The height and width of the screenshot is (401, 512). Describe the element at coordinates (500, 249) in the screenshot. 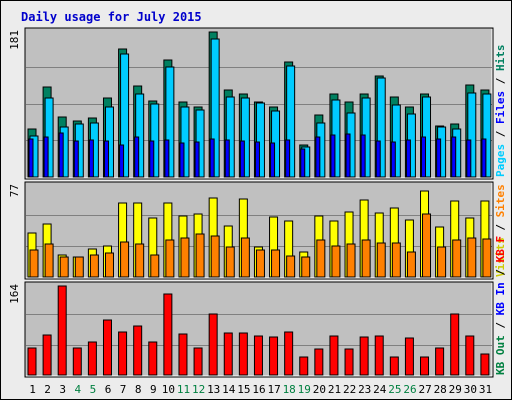

I see `legend-entry: KB F` at that location.